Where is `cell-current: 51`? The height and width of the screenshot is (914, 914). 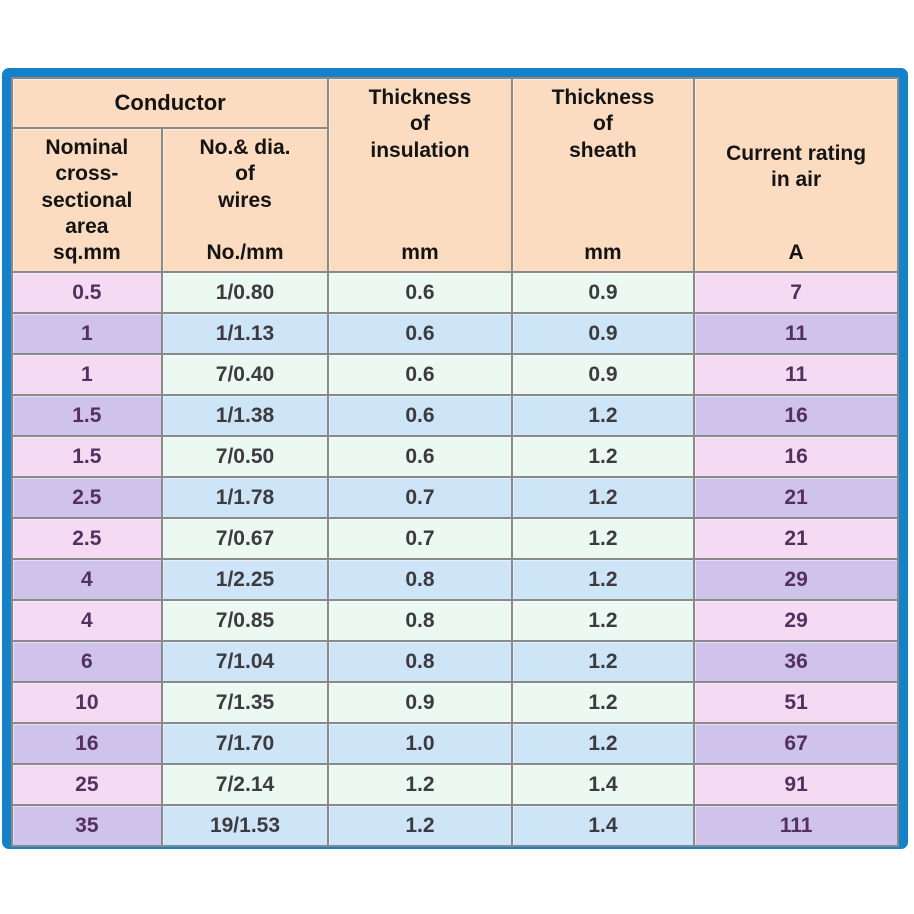
cell-current: 51 is located at coordinates (796, 703).